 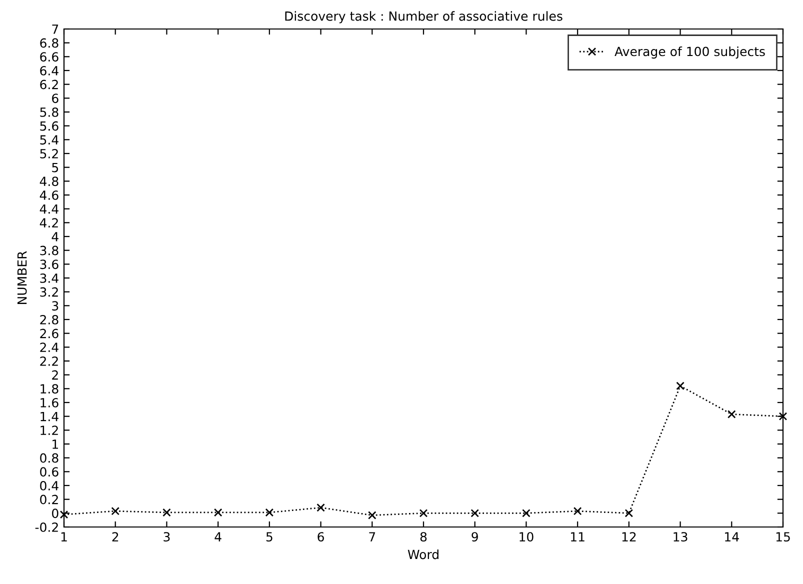 I want to click on y-tick-label: 4, so click(x=55, y=237).